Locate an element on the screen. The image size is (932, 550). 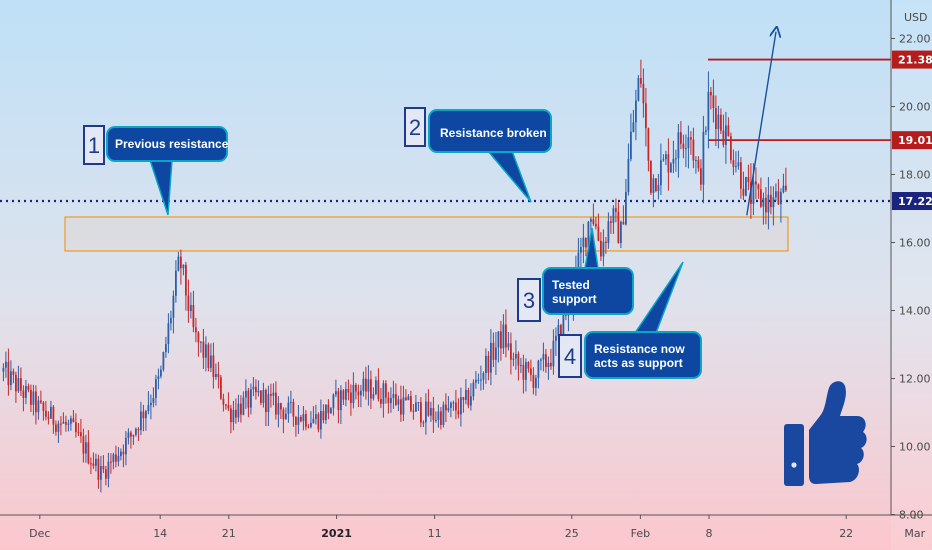
time-tick-label-5: 25 is located at coordinates (572, 533).